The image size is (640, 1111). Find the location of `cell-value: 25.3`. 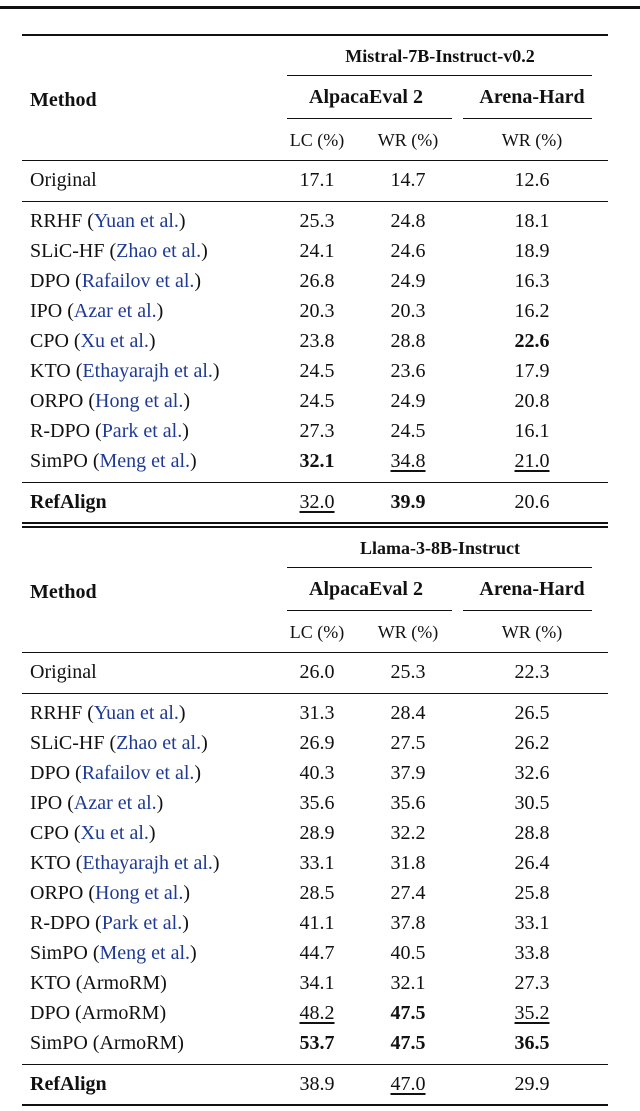

cell-value: 25.3 is located at coordinates (317, 220).